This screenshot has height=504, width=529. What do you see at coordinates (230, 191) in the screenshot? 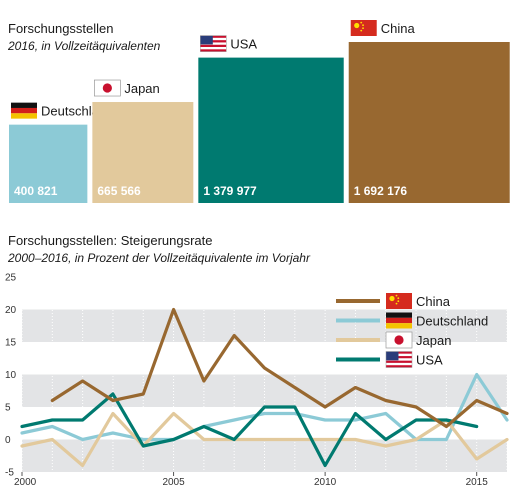
I see `bar-value-usa: 1 379 977` at bounding box center [230, 191].